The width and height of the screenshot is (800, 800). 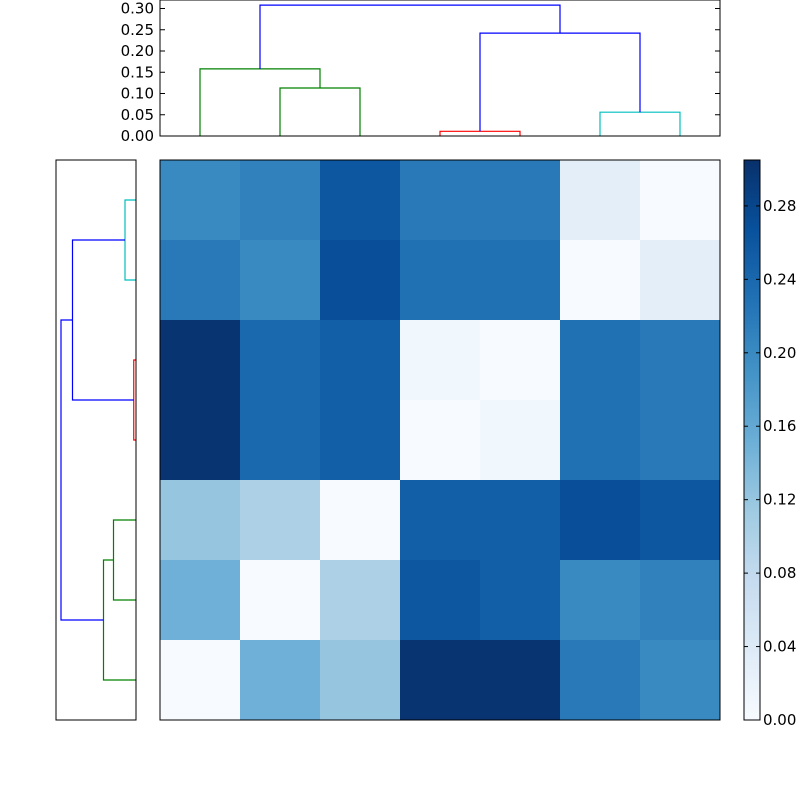 I want to click on heatmap-cell-r5-c0, so click(x=200, y=600).